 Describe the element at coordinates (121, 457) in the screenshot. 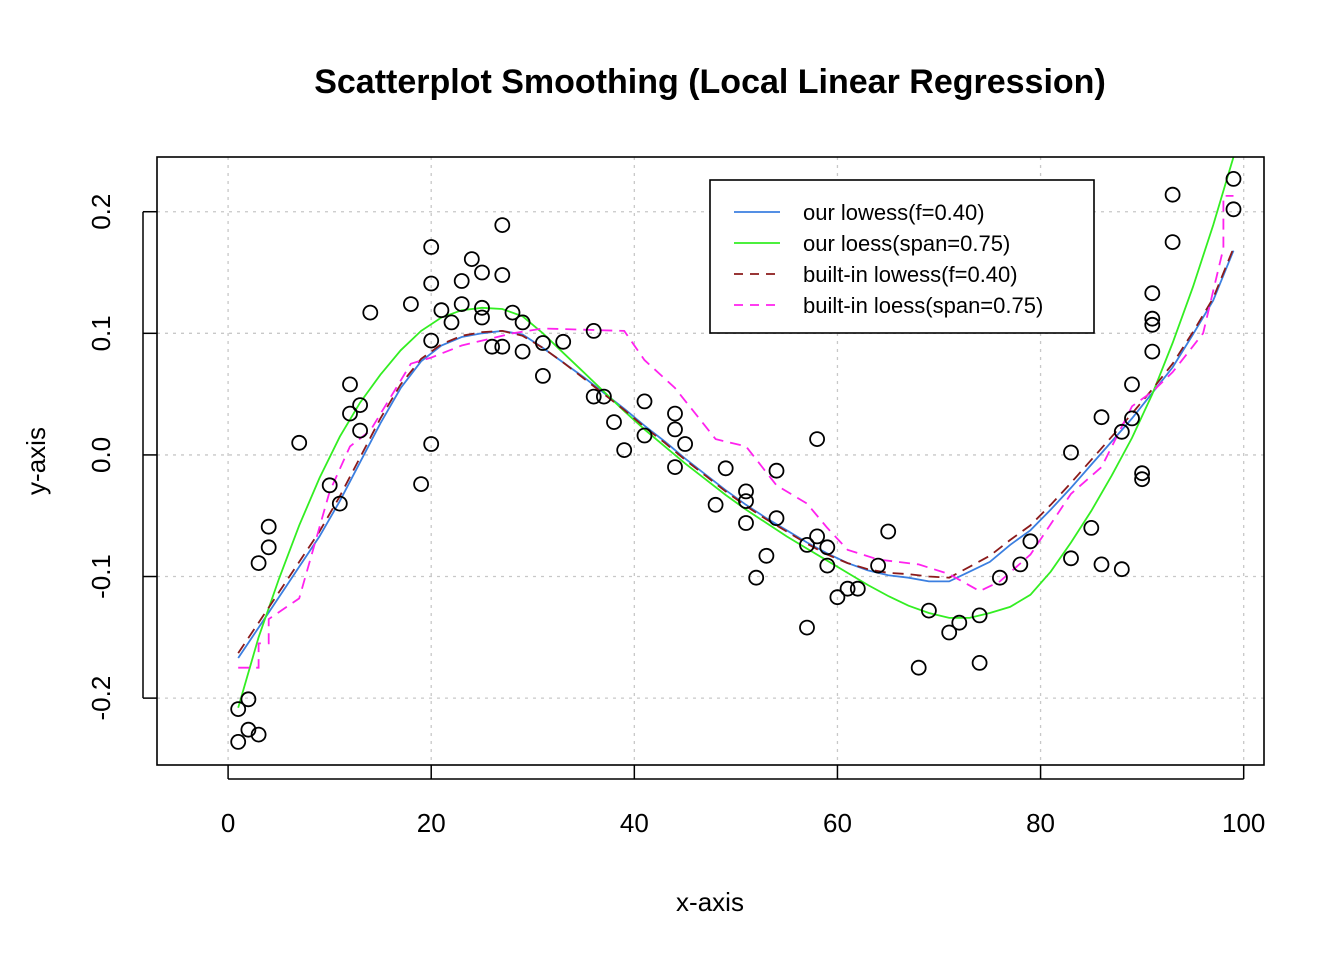

I see `y-axis: -0.2 -0.1 0.0 0.1 0.2` at that location.